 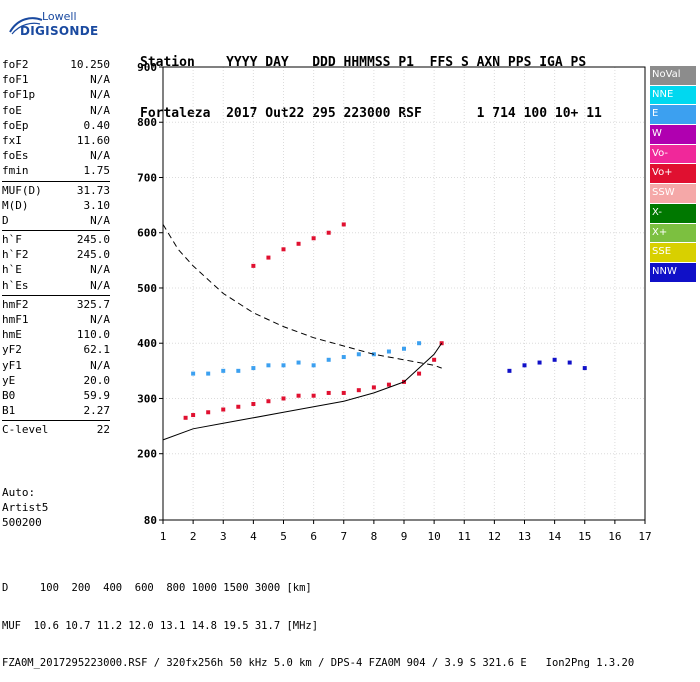 What do you see at coordinates (56, 285) in the screenshot?
I see `param-row: h`Es N/A` at bounding box center [56, 285].